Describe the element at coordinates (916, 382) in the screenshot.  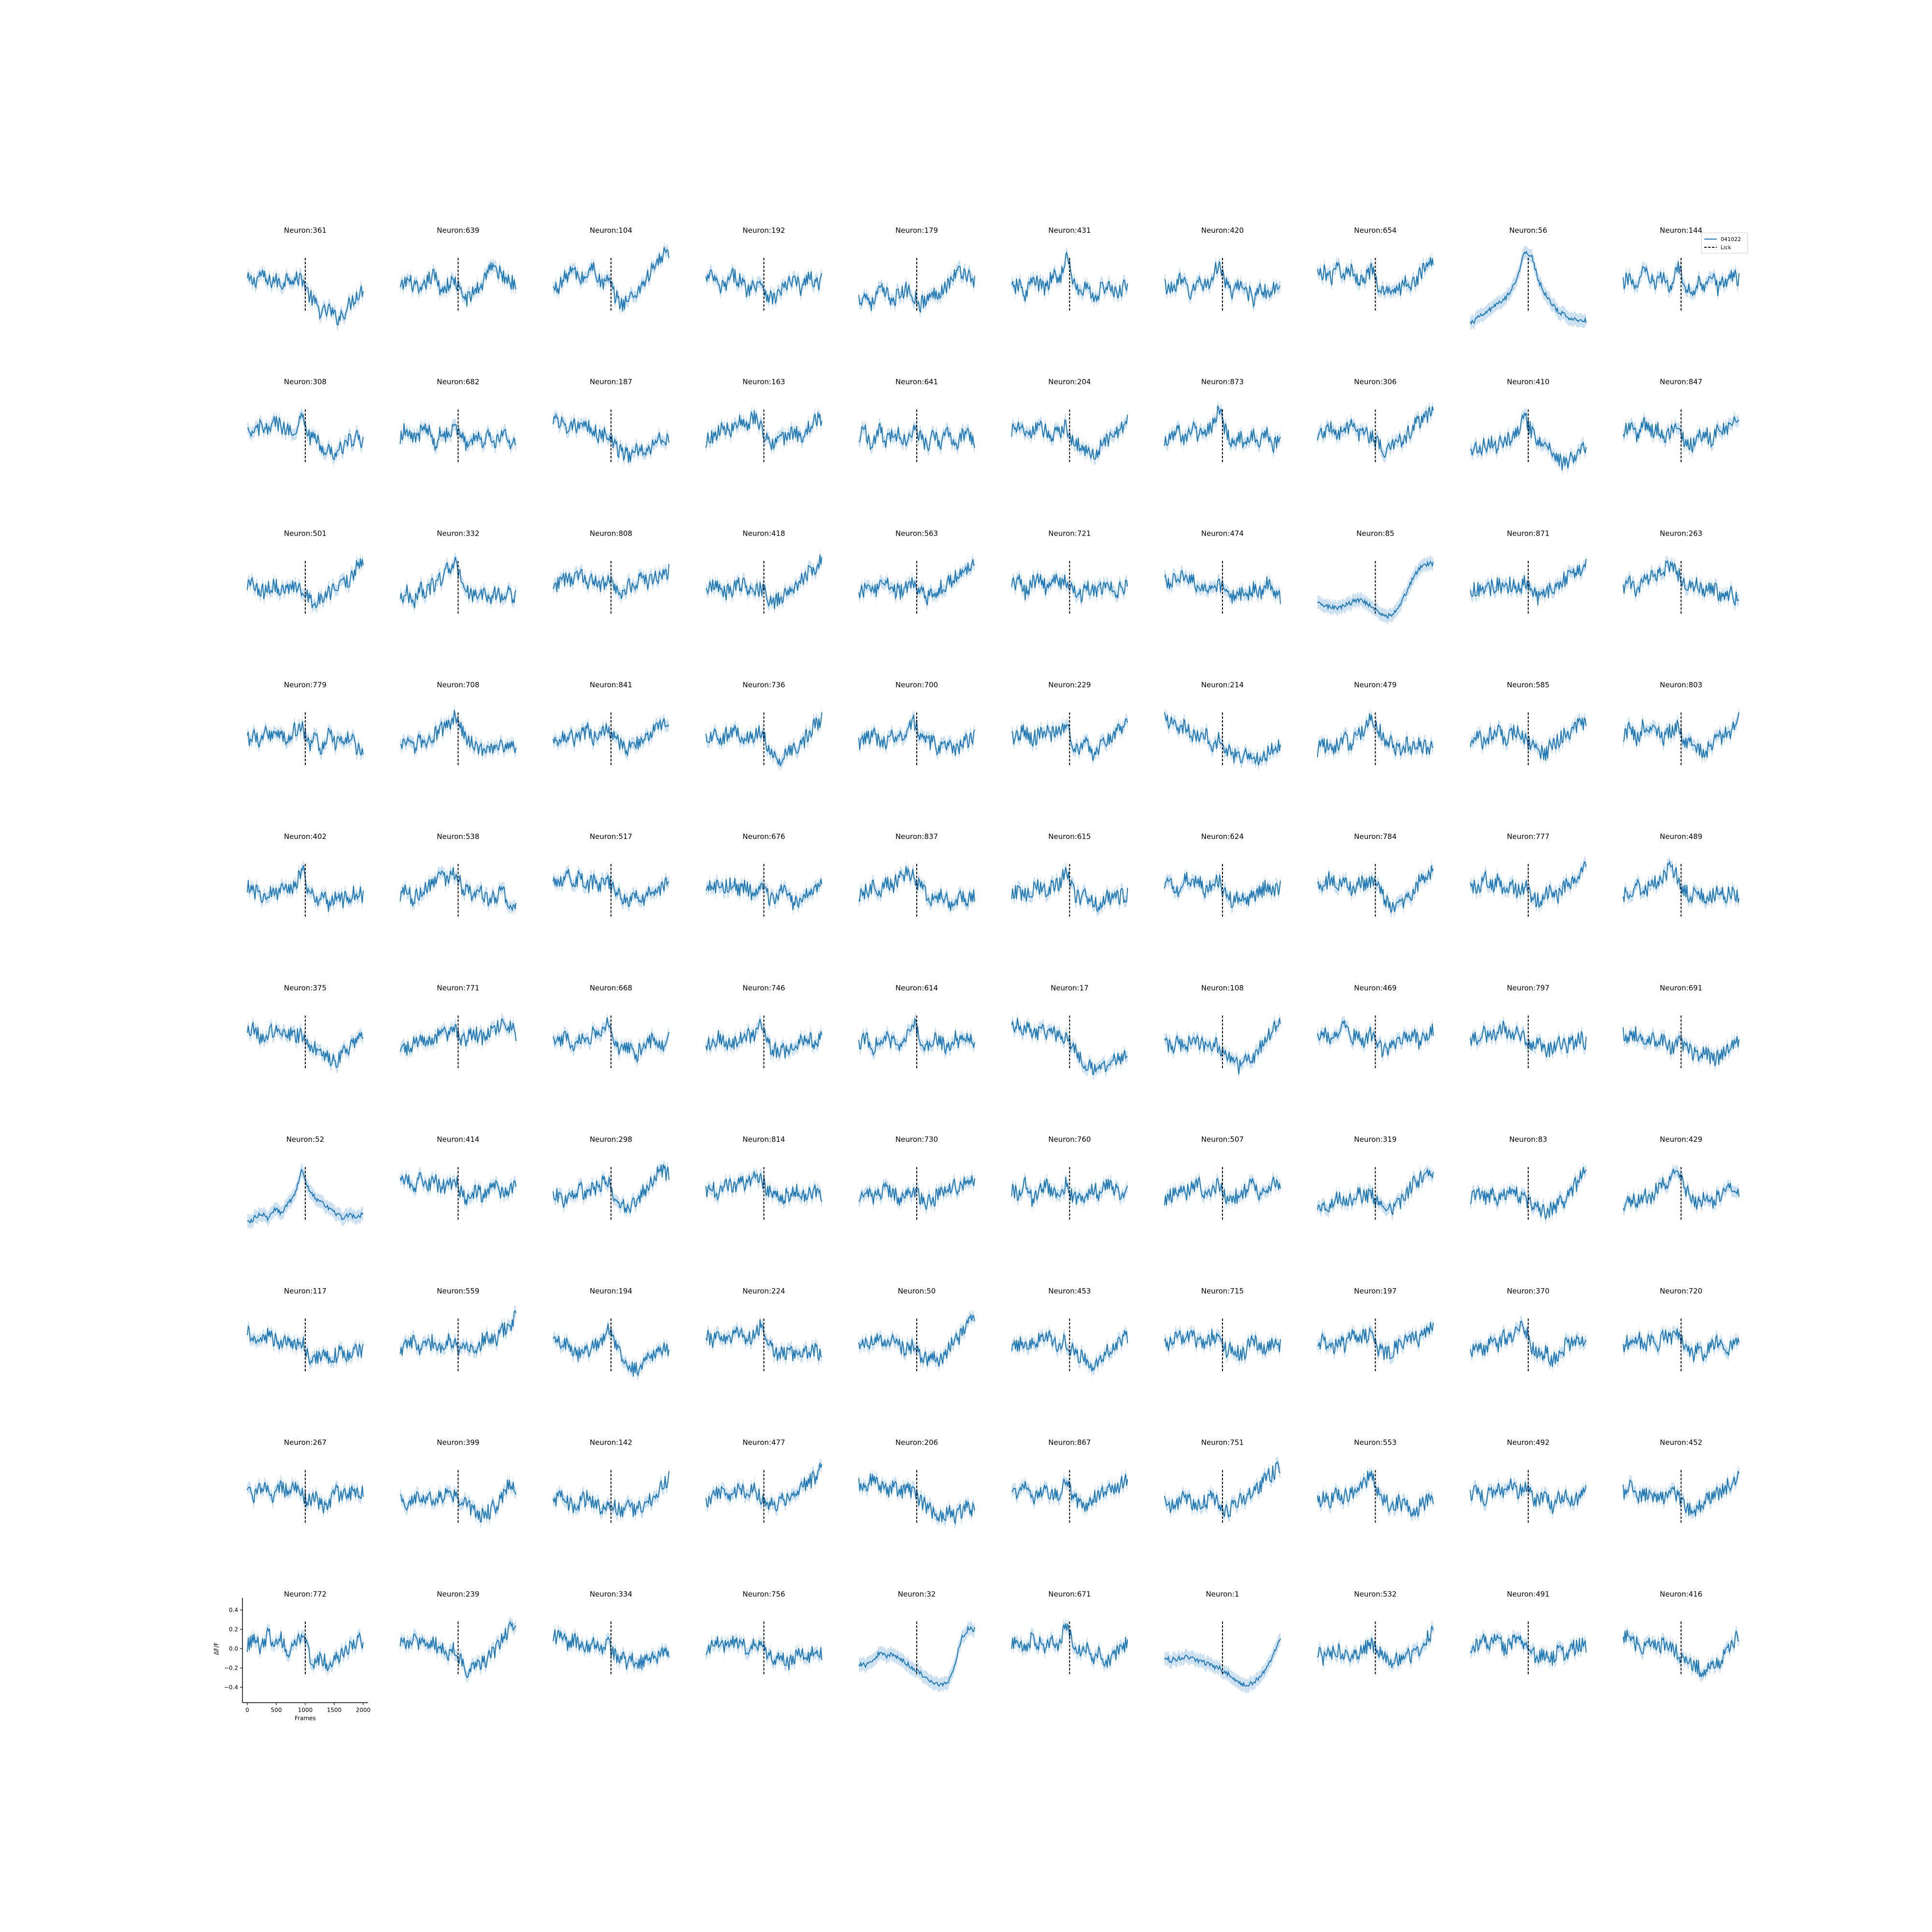
I see `panel-title: Neuron:641` at that location.